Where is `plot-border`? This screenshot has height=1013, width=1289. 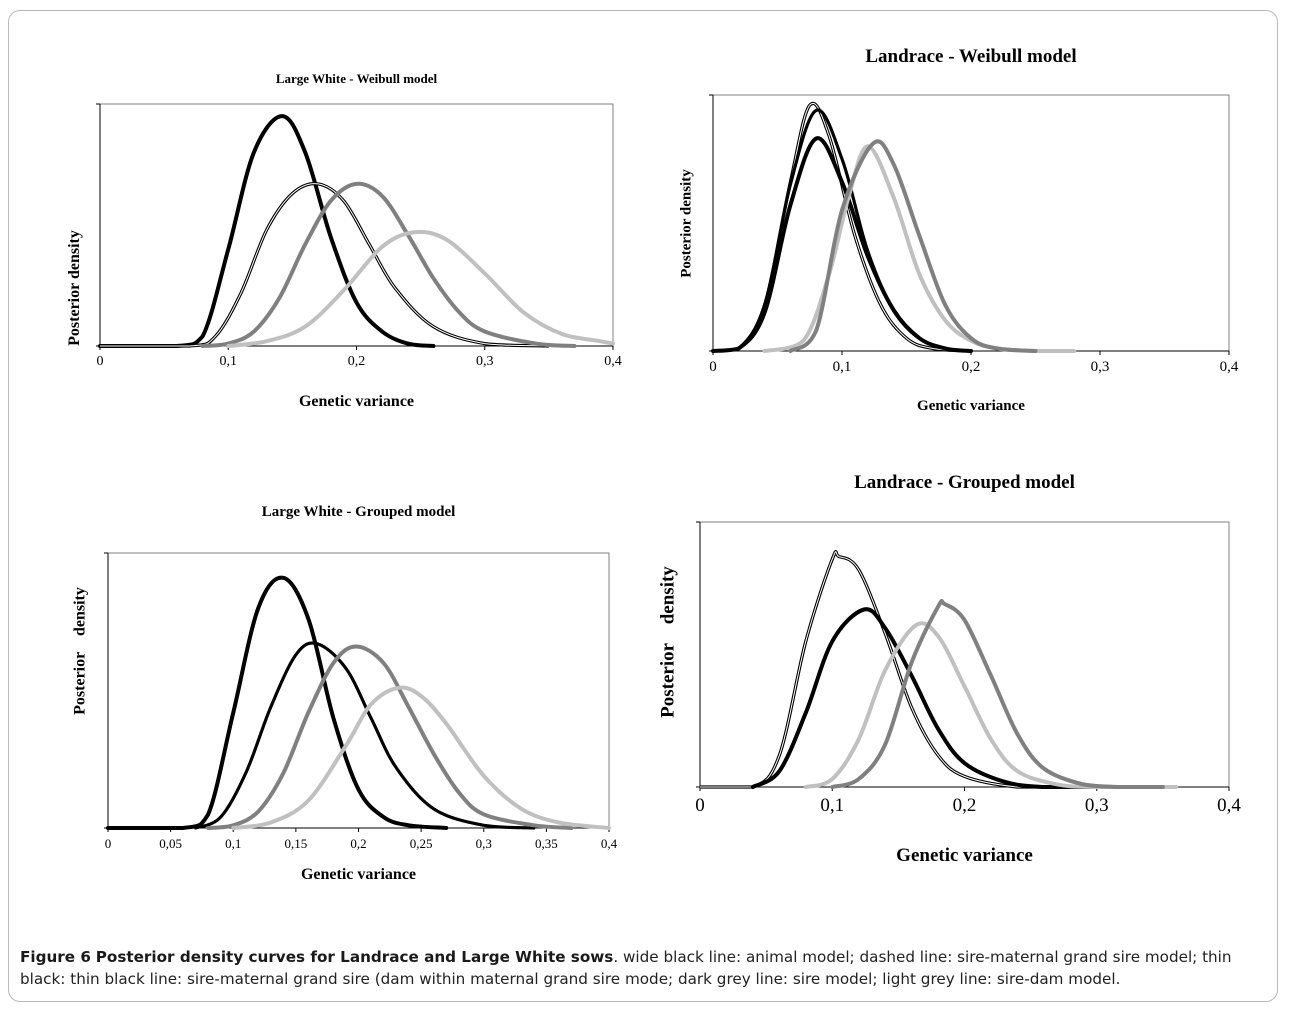
plot-border is located at coordinates (964, 654).